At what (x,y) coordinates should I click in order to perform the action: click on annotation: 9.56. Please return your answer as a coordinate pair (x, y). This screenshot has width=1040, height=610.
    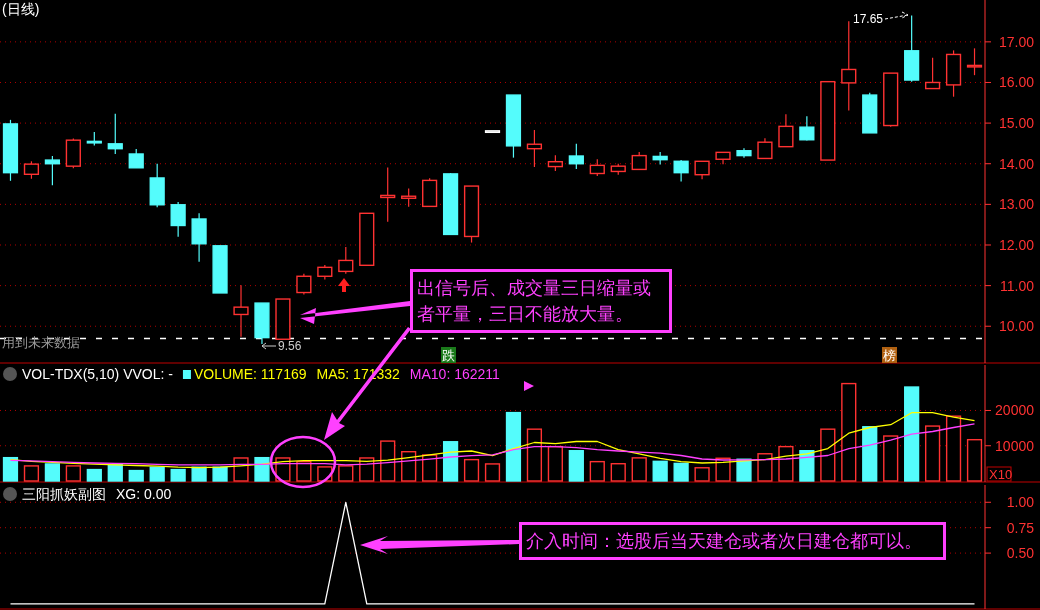
    Looking at the image, I should click on (290, 346).